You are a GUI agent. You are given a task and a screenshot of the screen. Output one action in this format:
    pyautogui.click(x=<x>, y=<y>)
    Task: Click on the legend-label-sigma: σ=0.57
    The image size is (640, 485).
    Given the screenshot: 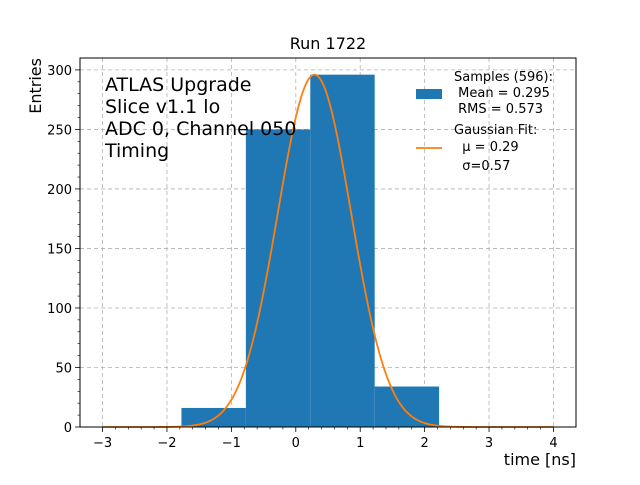 What is the action you would take?
    pyautogui.click(x=482, y=166)
    